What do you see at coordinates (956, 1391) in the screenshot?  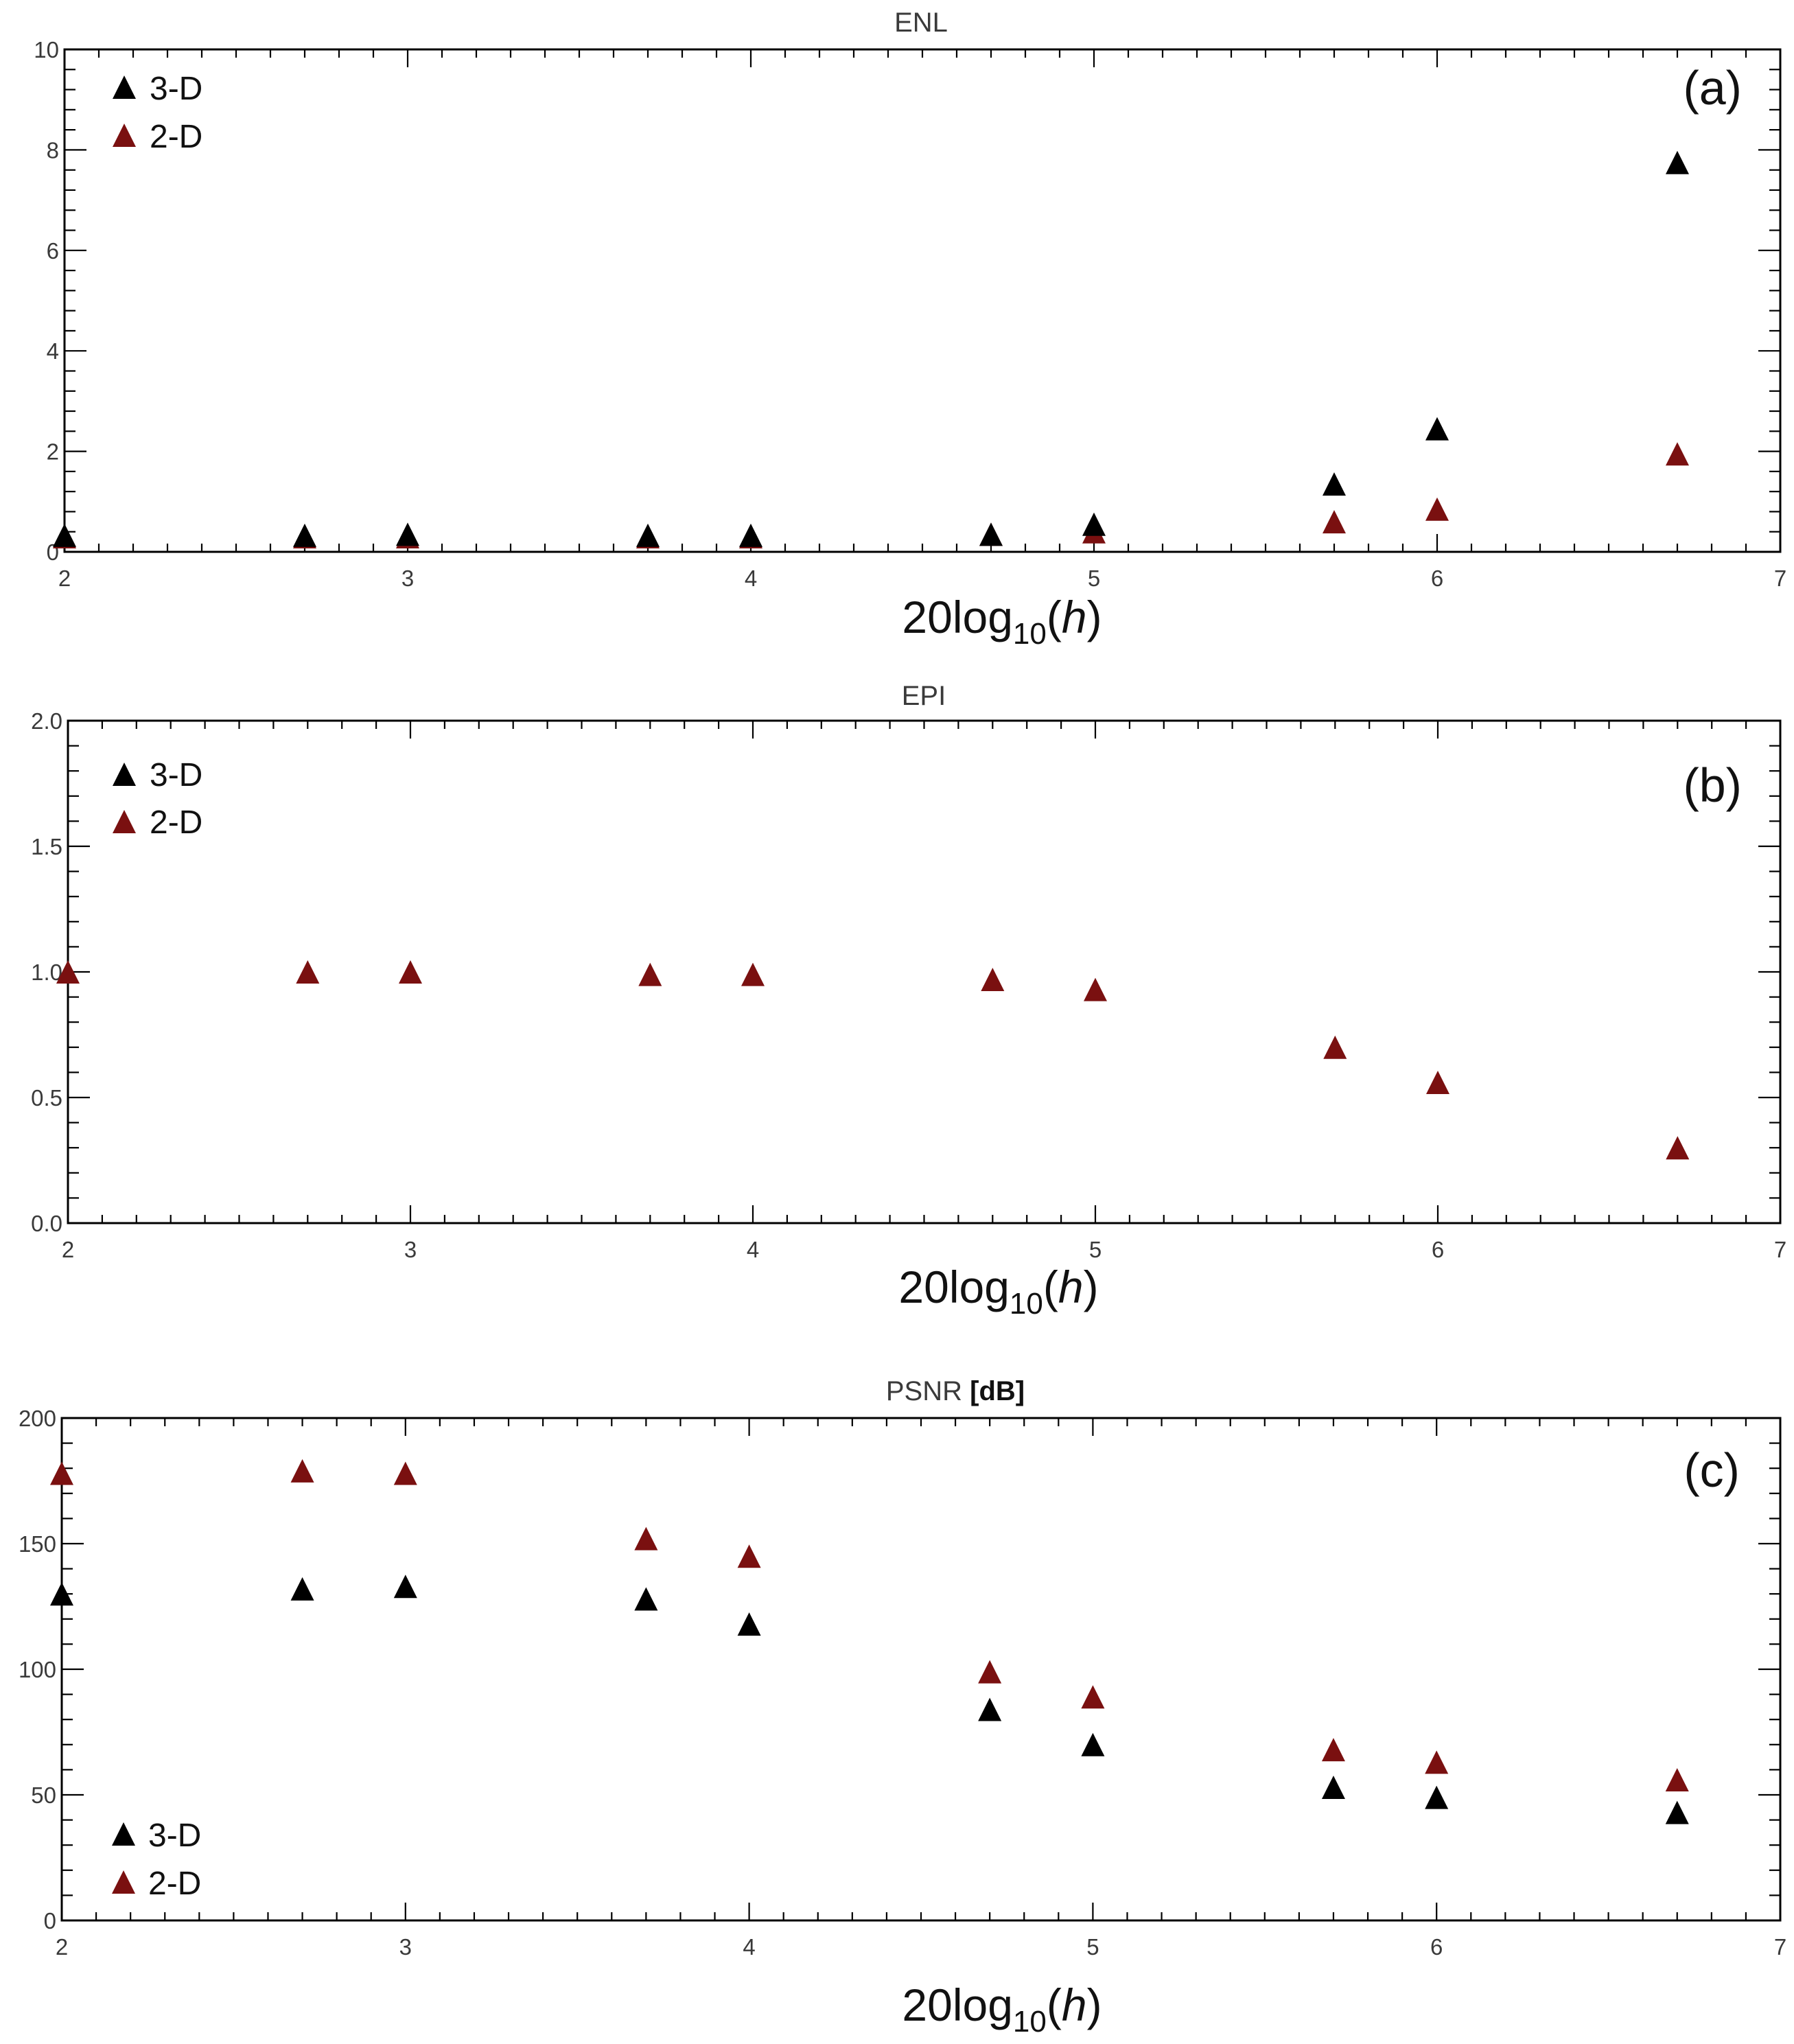 I see `panel-c-title: PSNR [dB]` at bounding box center [956, 1391].